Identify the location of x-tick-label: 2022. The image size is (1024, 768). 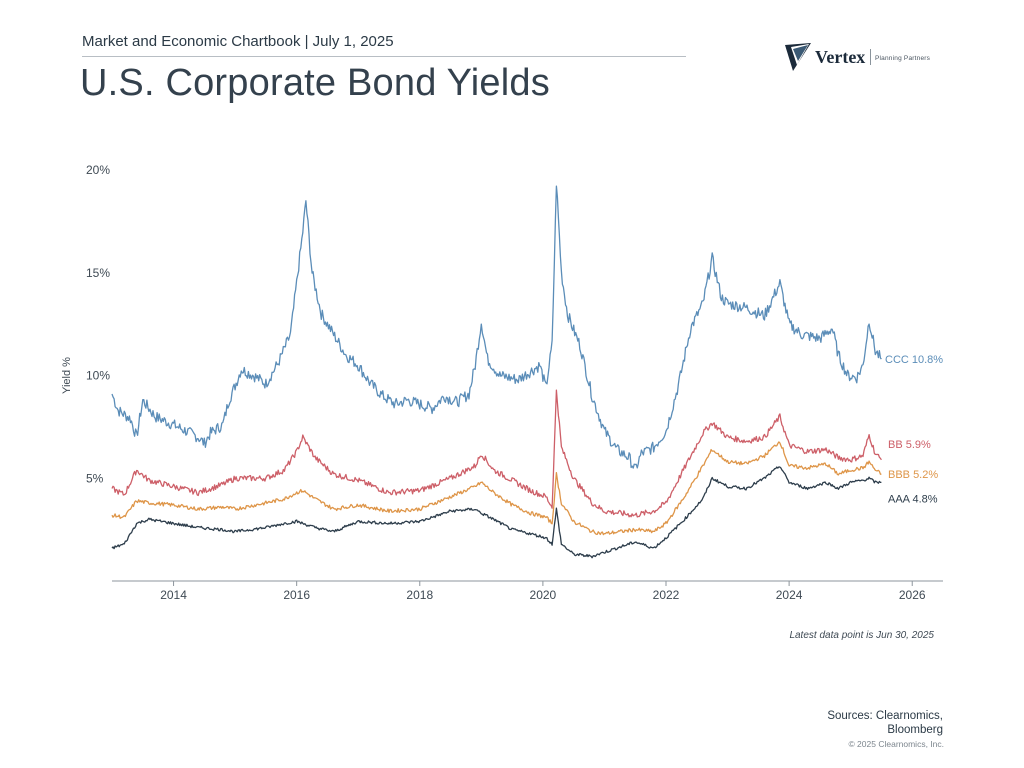
(666, 595).